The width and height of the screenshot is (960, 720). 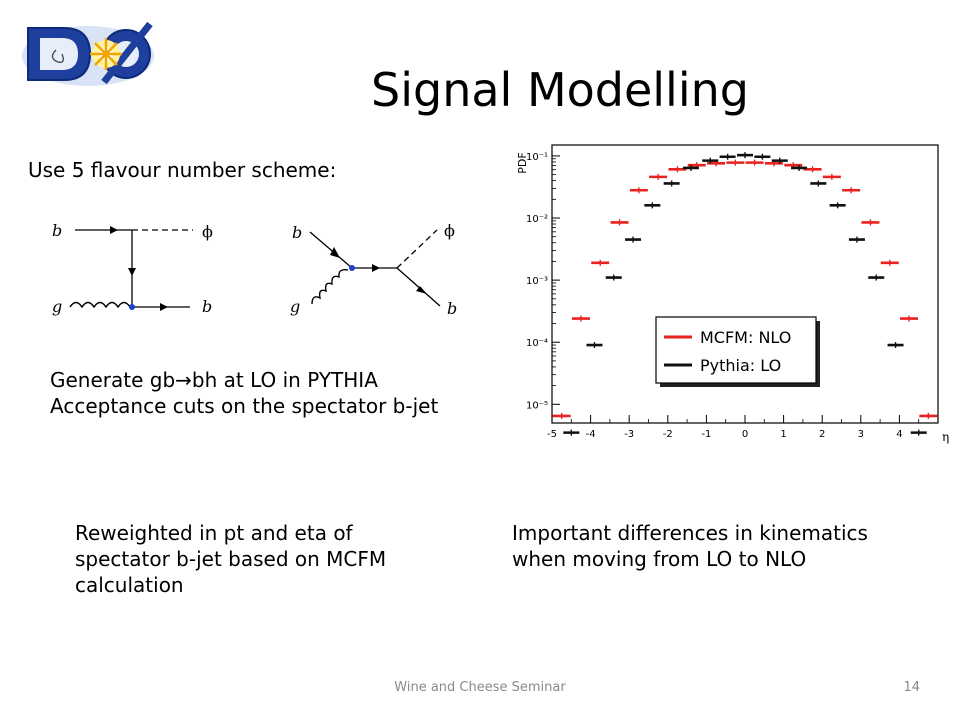 What do you see at coordinates (129, 585) in the screenshot?
I see `reweight-line-3: calculation` at bounding box center [129, 585].